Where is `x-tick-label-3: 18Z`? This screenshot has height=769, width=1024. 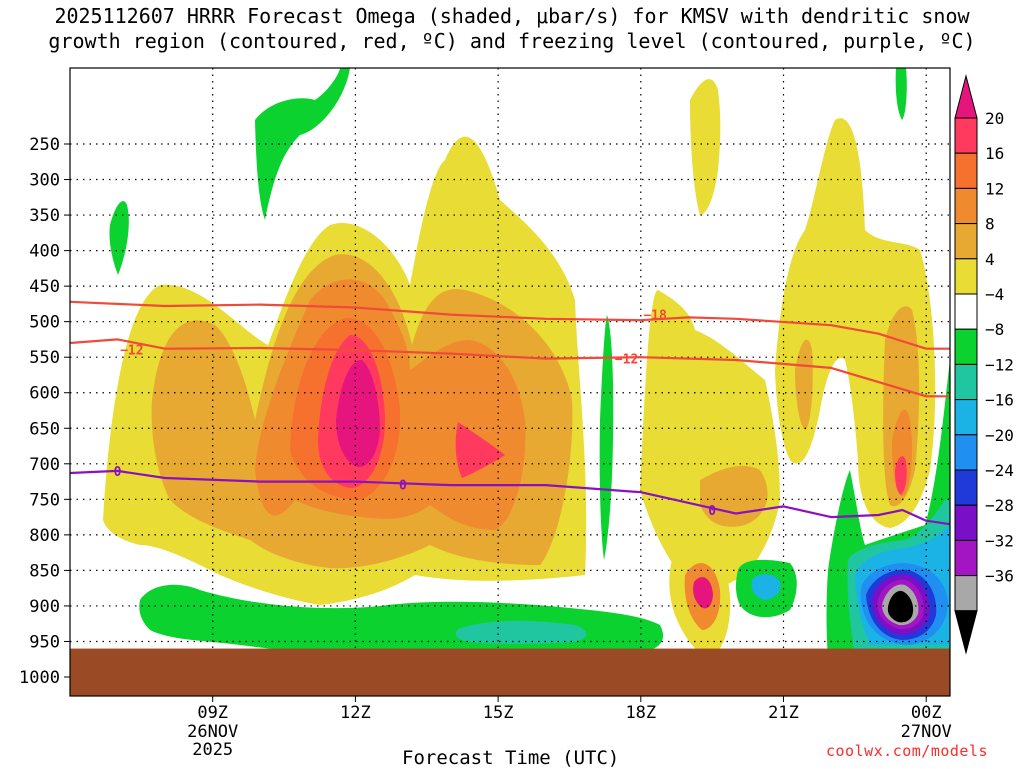
x-tick-label-3: 18Z is located at coordinates (640, 713).